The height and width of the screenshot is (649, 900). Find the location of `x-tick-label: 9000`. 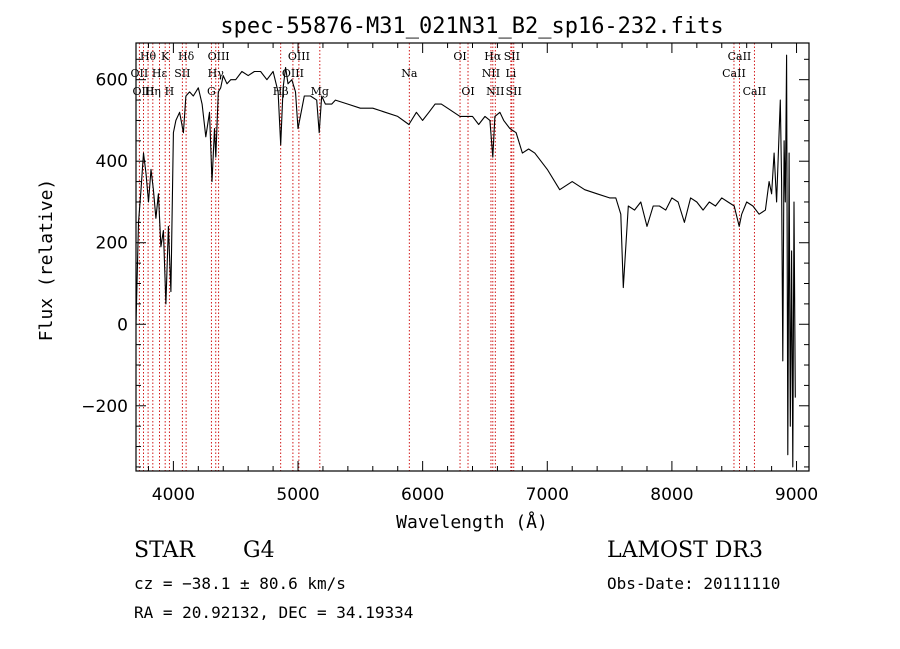

x-tick-label: 9000 is located at coordinates (796, 495).